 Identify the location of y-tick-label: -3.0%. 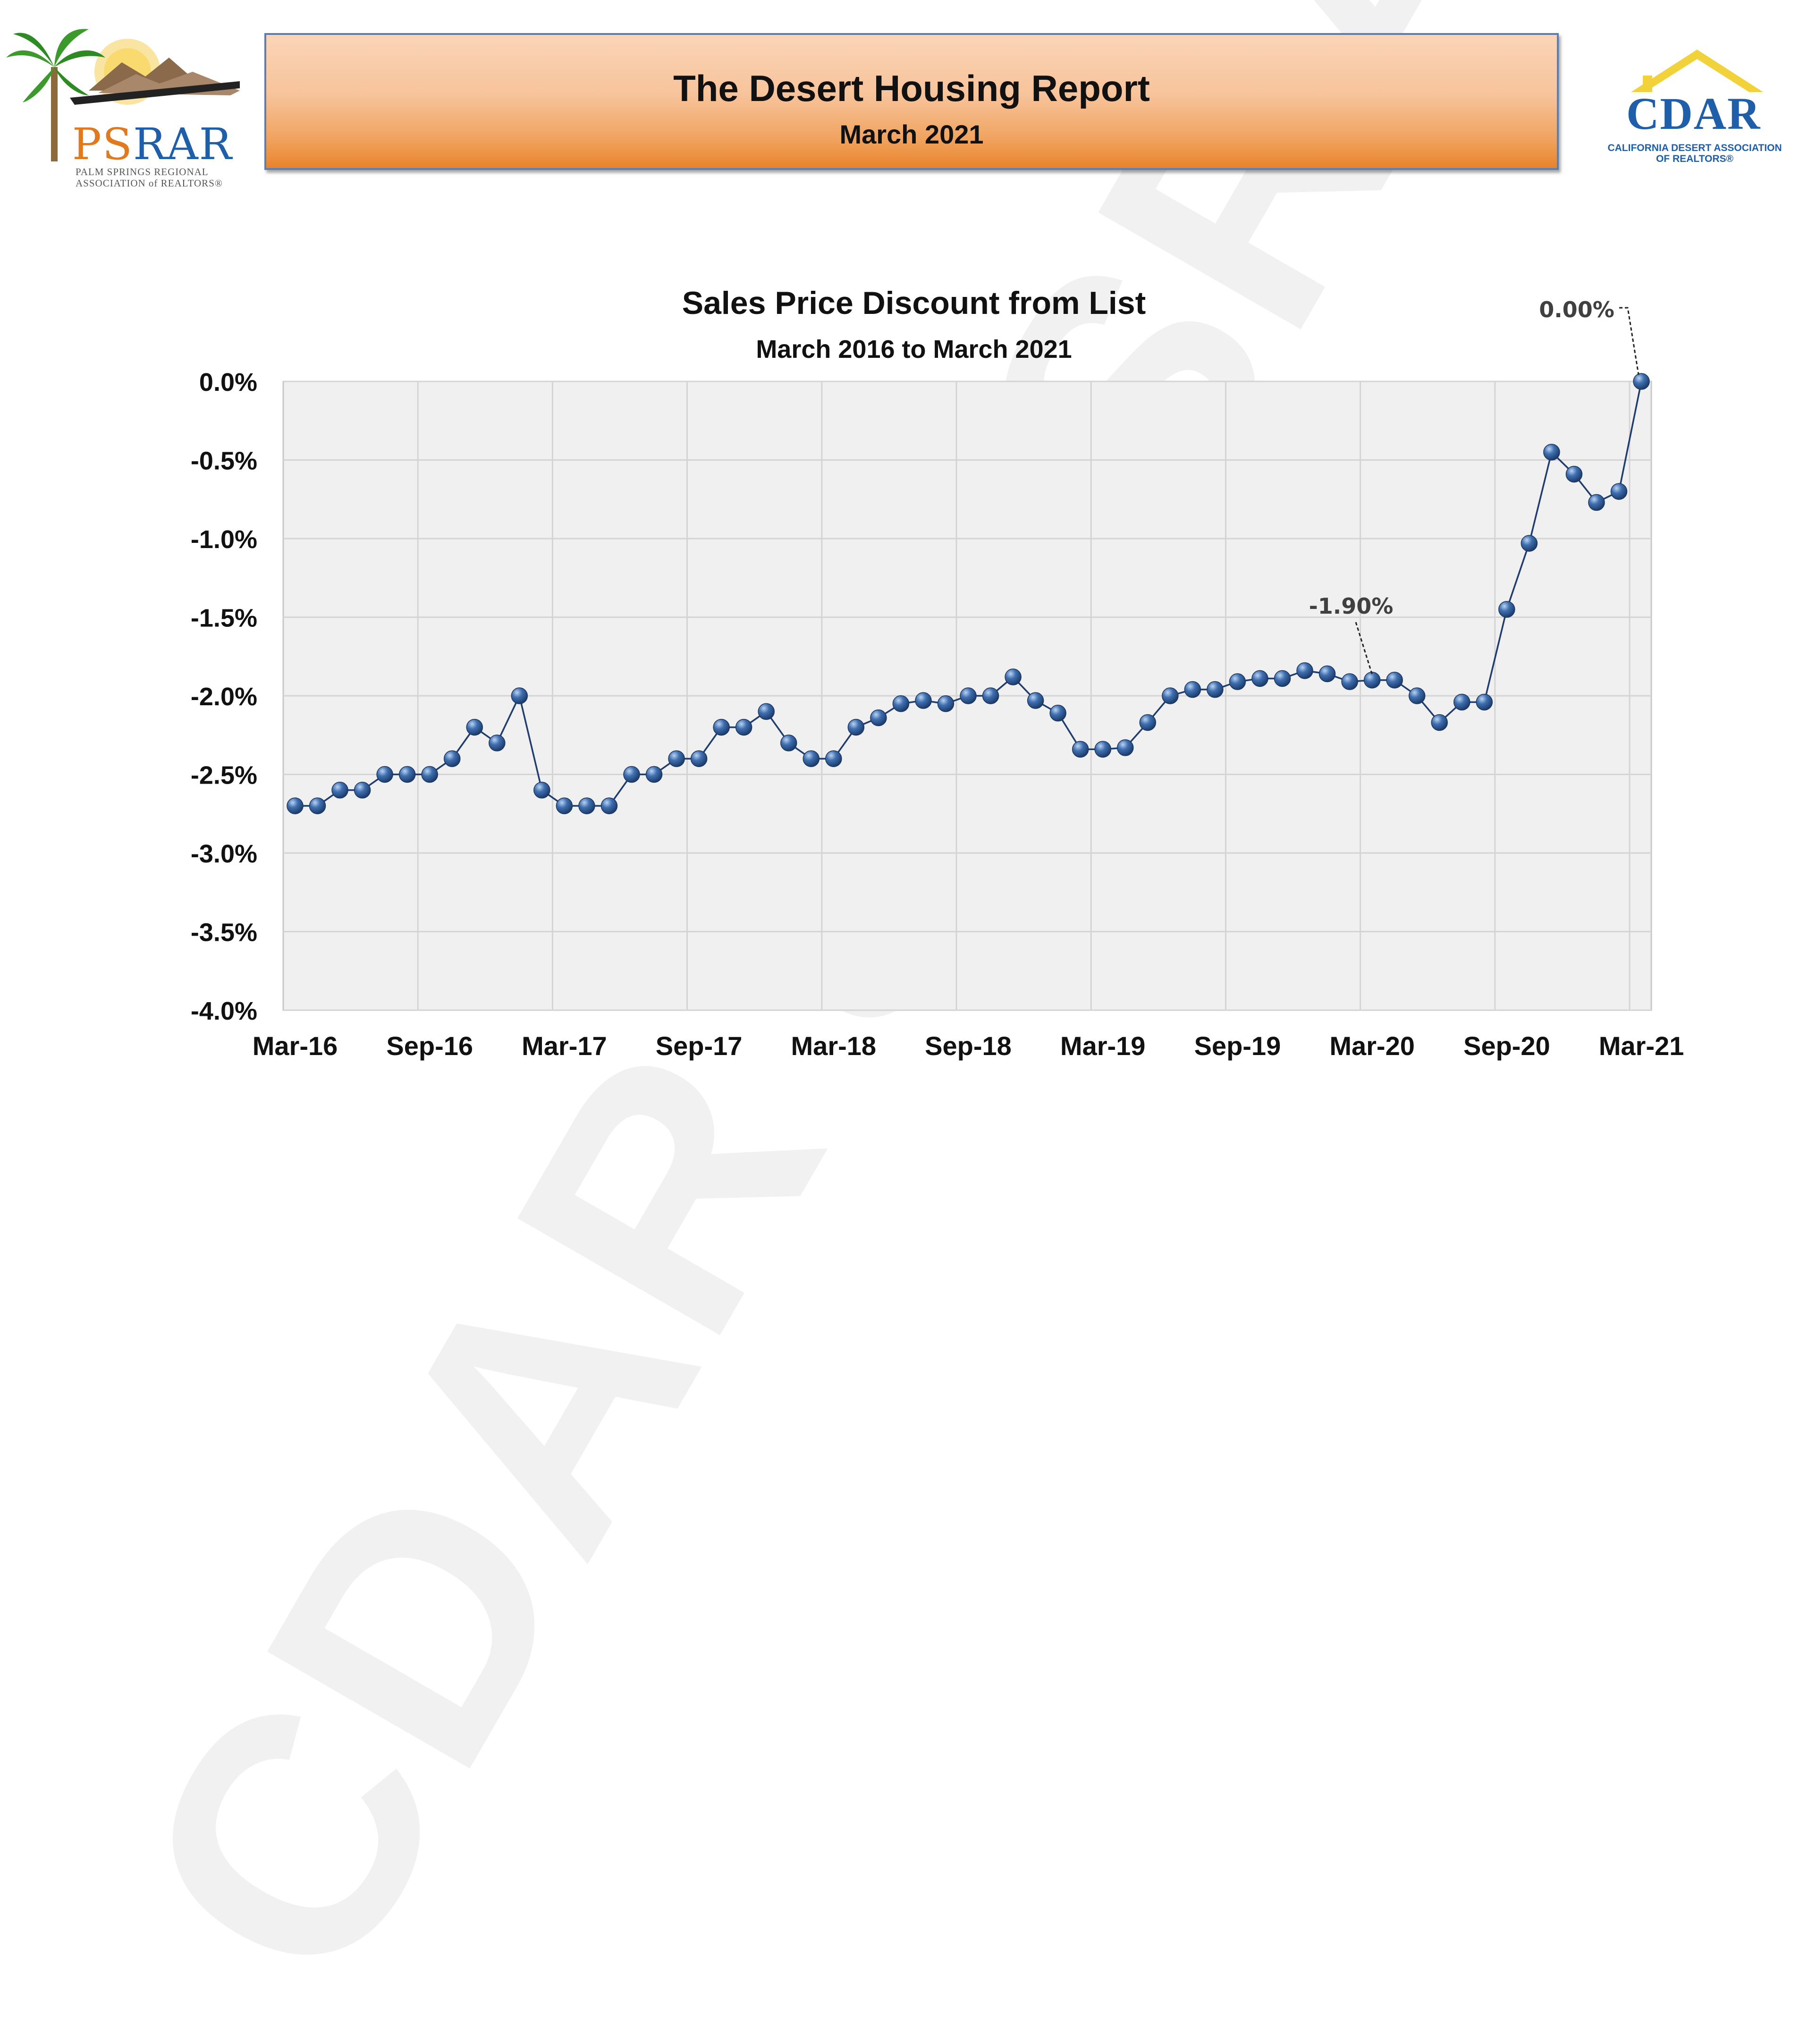
(224, 854).